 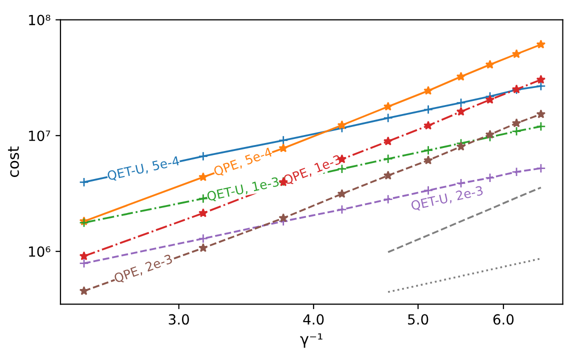 What do you see at coordinates (418, 319) in the screenshot?
I see `x-tick-label: 5.0` at bounding box center [418, 319].